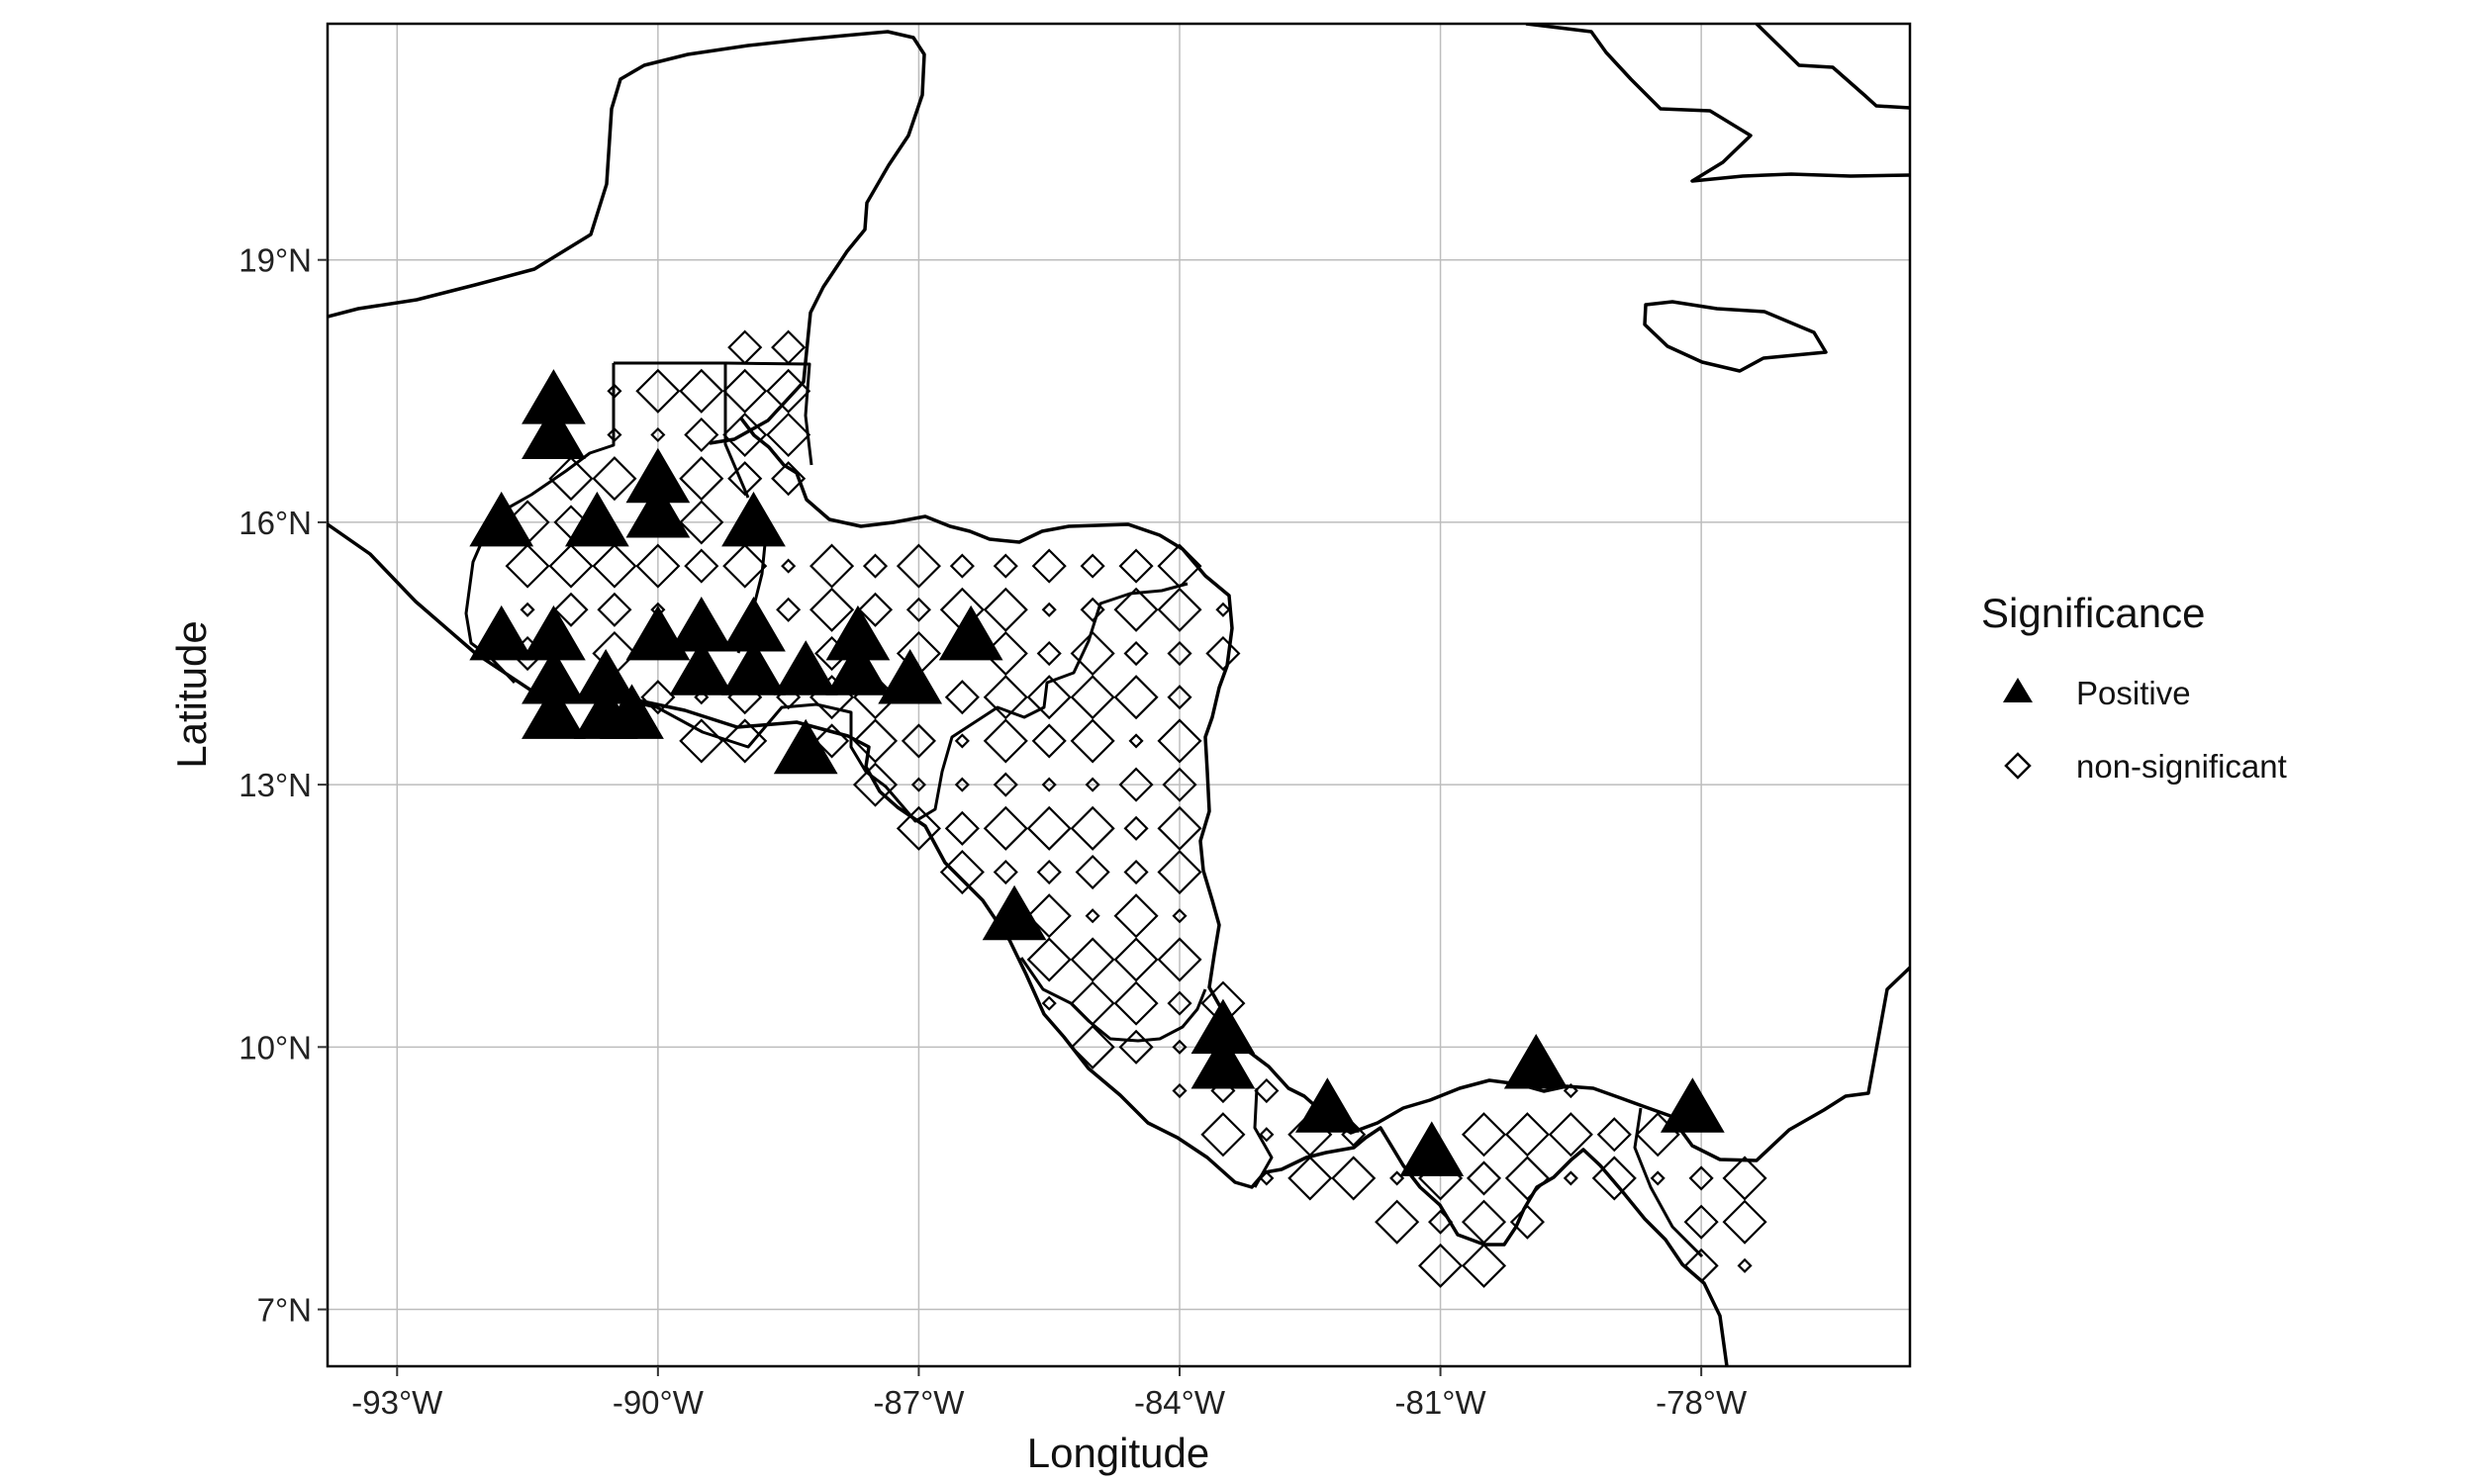 The width and height of the screenshot is (2474, 1484). Describe the element at coordinates (275, 785) in the screenshot. I see `y-tick-label: 13°N` at that location.